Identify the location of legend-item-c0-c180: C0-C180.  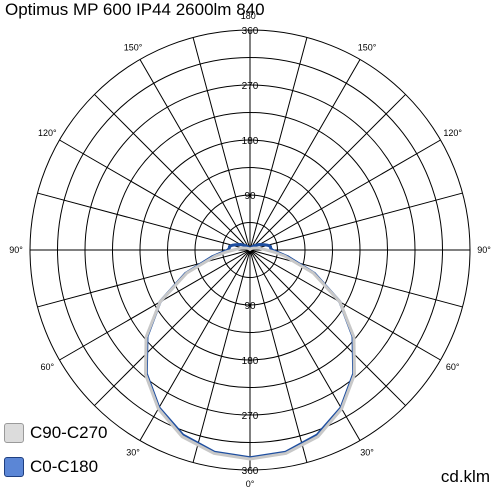
(51, 467).